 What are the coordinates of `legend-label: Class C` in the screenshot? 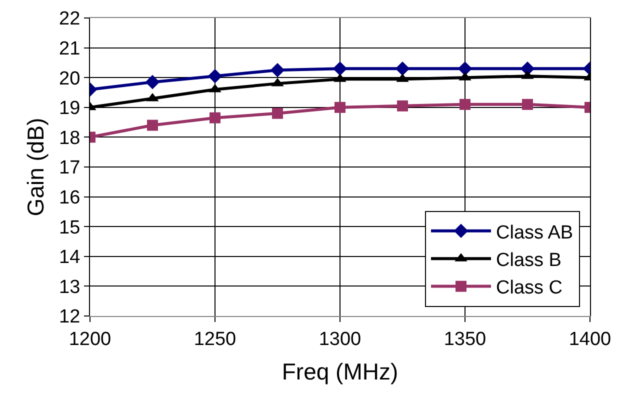 It's located at (529, 288).